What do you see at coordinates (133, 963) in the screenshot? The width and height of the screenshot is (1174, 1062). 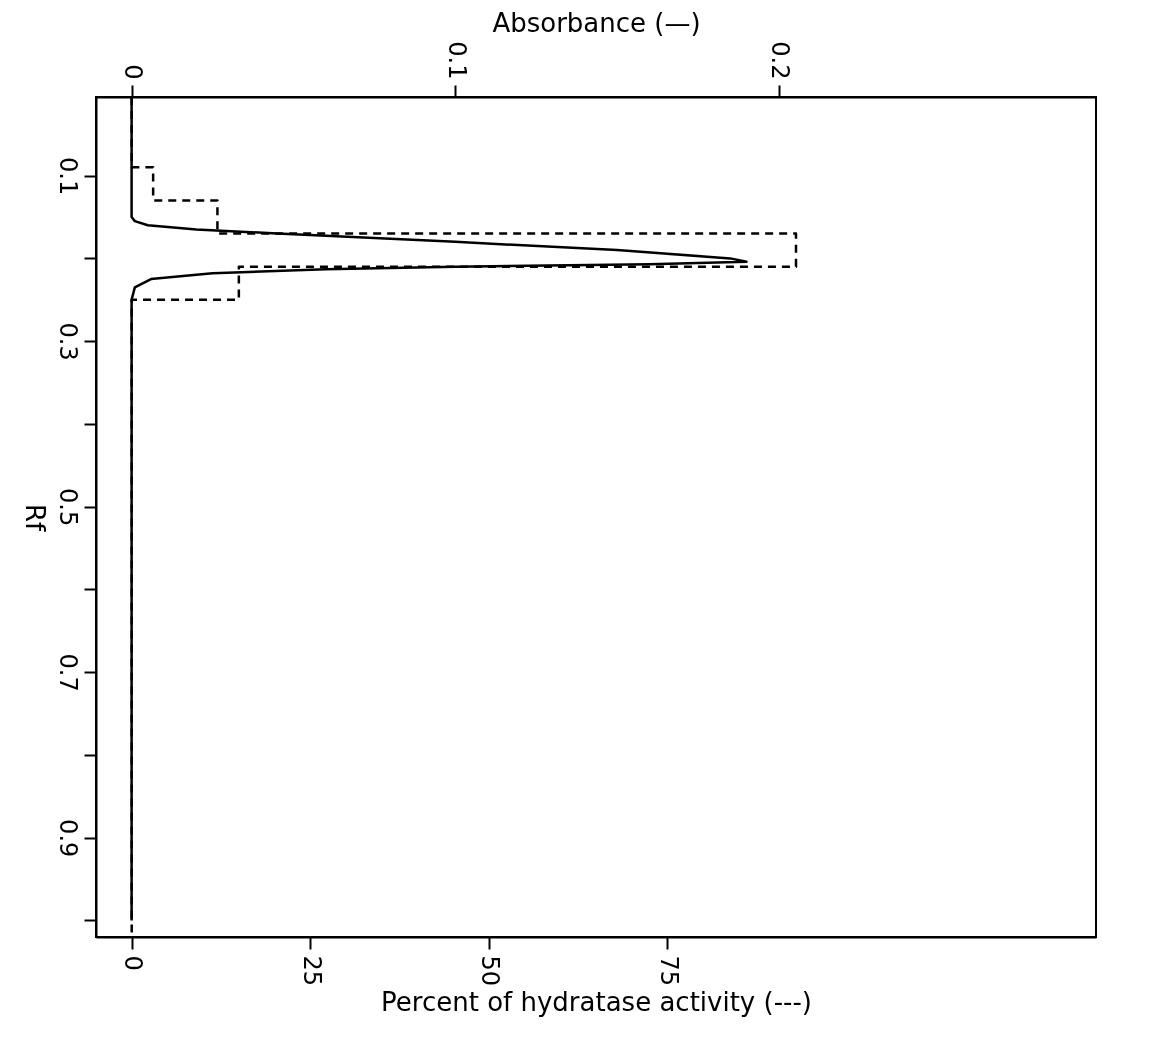 I see `x-tick-label: 0` at bounding box center [133, 963].